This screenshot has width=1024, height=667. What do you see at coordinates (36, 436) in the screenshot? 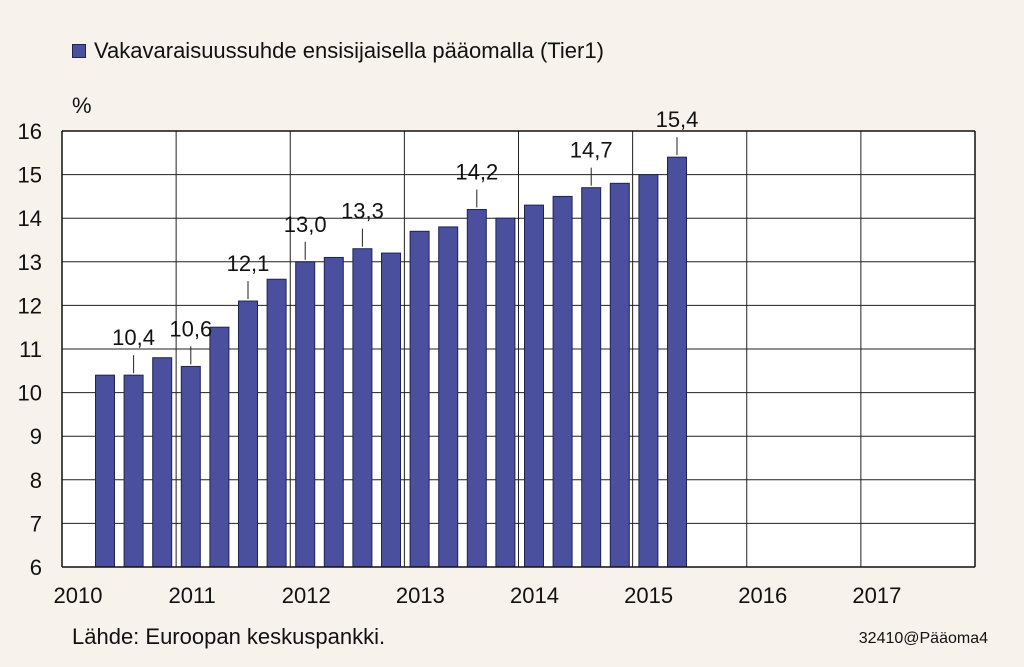
I see `y-tick-label: 9` at bounding box center [36, 436].